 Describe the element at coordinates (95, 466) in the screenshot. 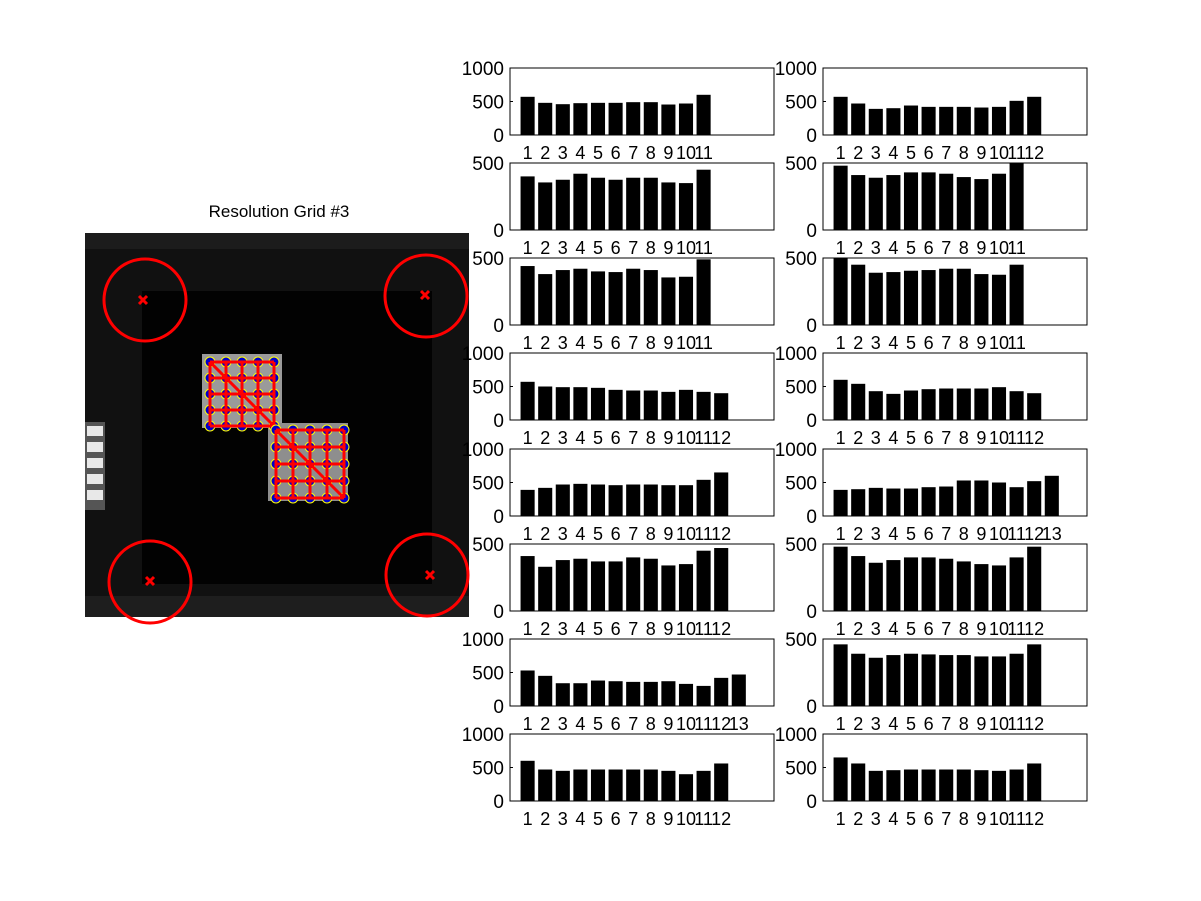

I see `edge-bright-target` at that location.